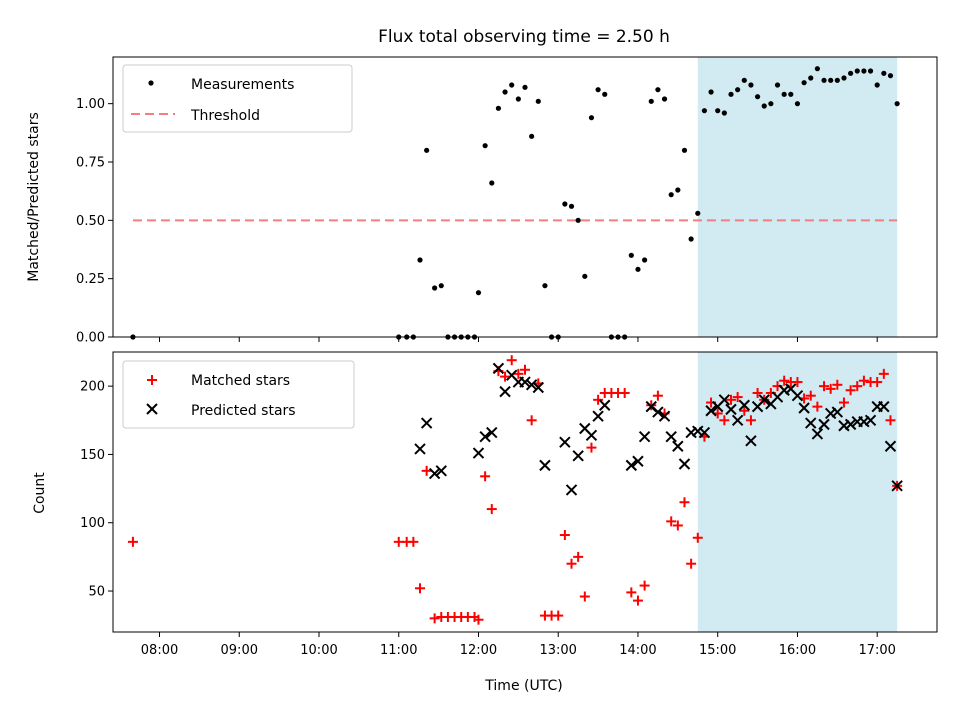 This screenshot has width=960, height=720. I want to click on top-y-ticks: 0.00 0.25 0.50 0.75 1.00, so click(94, 221).